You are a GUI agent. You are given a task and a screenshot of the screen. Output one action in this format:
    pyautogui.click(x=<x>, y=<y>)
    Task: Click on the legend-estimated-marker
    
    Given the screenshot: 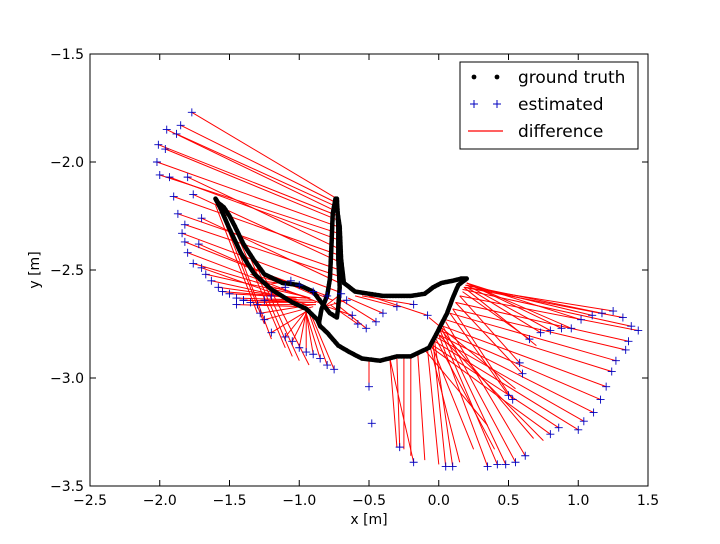 What is the action you would take?
    pyautogui.click(x=485, y=104)
    